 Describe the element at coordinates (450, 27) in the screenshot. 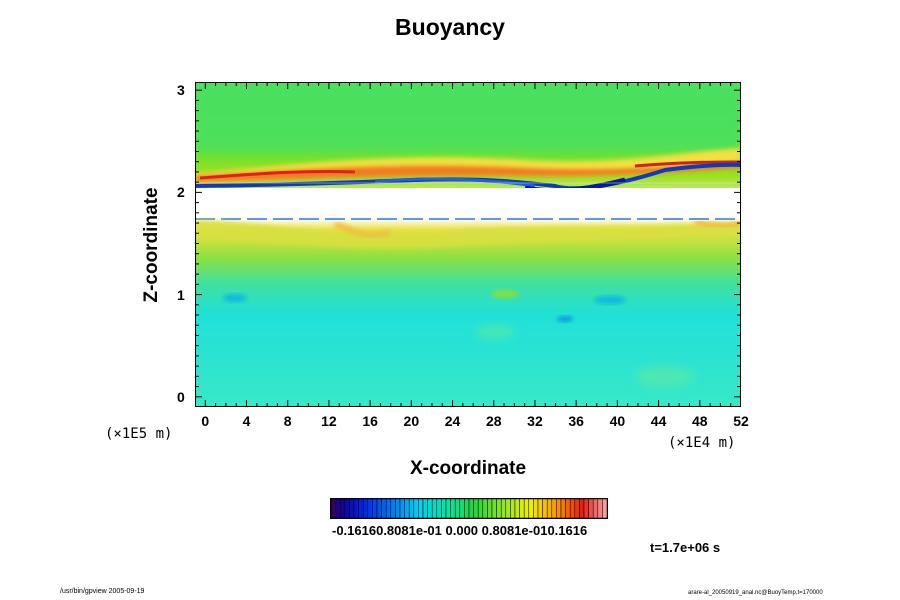

I see `chart-title: Buoyancy` at that location.